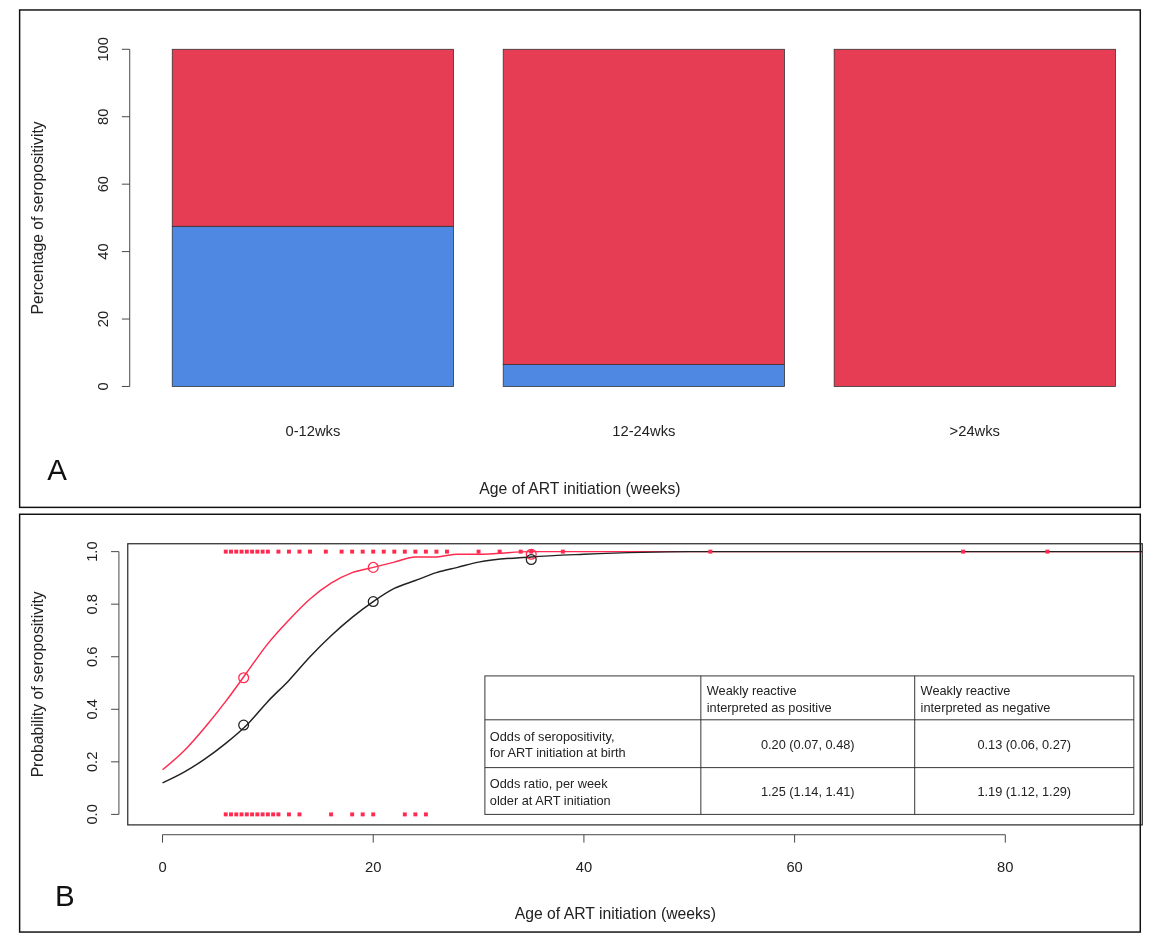 Image resolution: width=1155 pixels, height=943 pixels. What do you see at coordinates (974, 217) in the screenshot?
I see `bar` at bounding box center [974, 217].